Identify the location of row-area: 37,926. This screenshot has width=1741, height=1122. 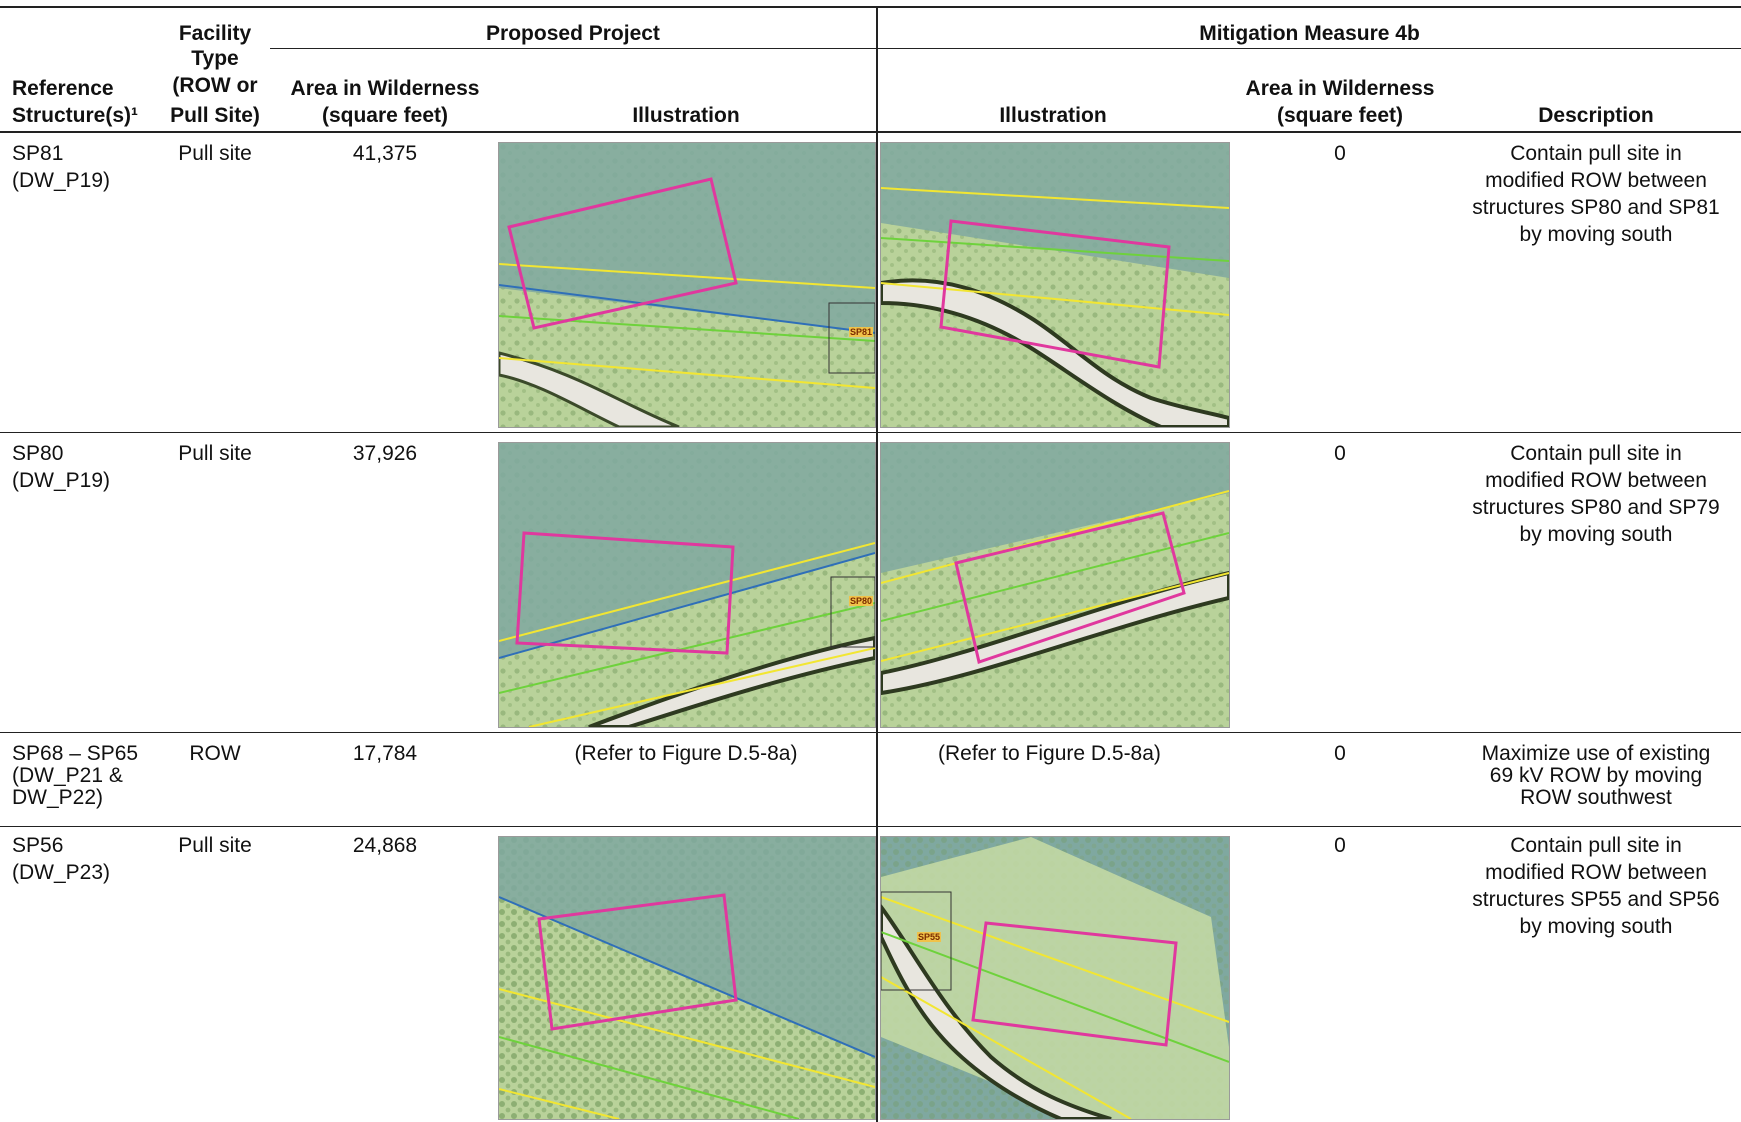
(385, 453).